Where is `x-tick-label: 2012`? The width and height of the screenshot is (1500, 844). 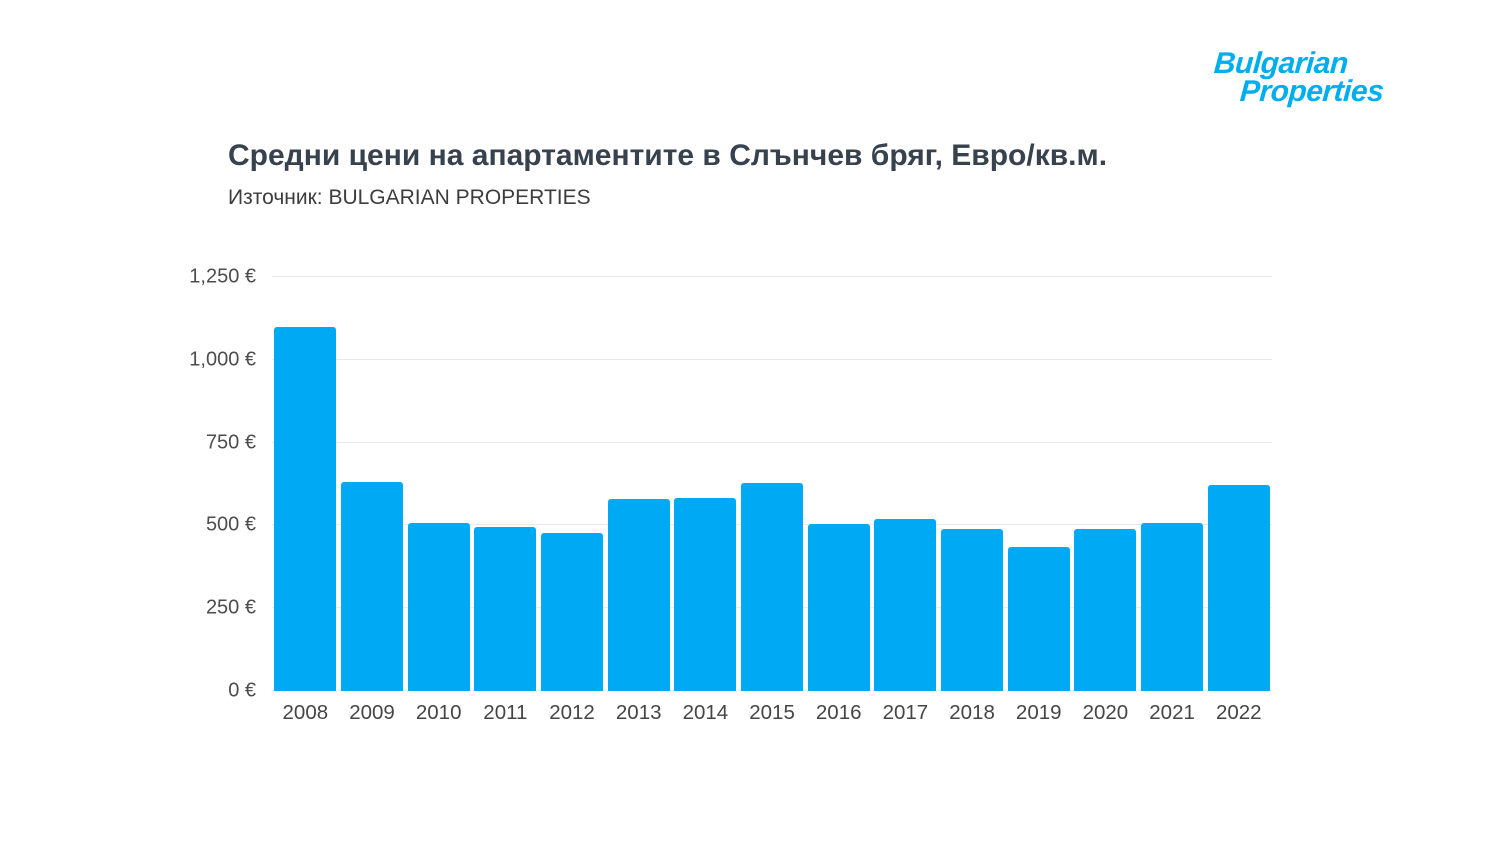 x-tick-label: 2012 is located at coordinates (572, 712).